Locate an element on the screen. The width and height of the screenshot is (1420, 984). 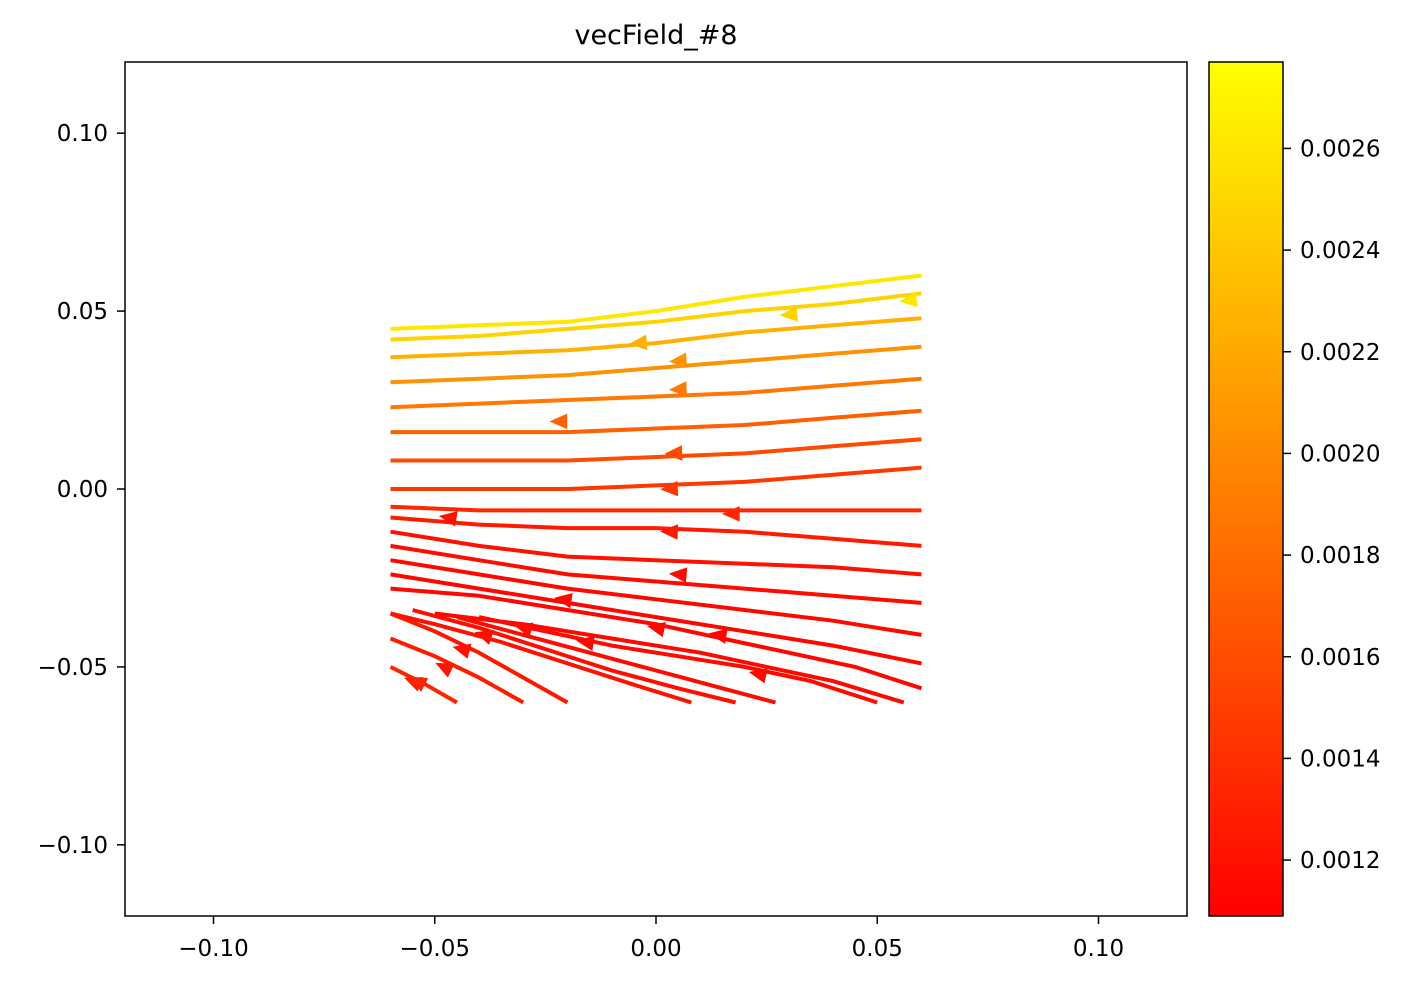
y-tick-label: 0.10 is located at coordinates (82, 134).